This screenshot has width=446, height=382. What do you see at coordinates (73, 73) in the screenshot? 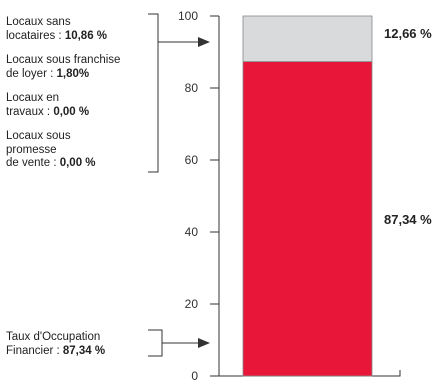
I see `annotation-value: 1,80%` at bounding box center [73, 73].